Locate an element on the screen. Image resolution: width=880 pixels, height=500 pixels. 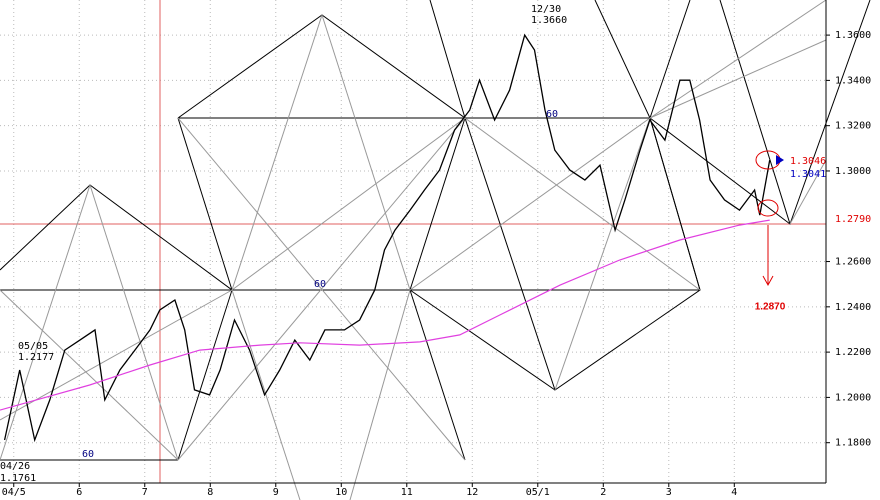
annotation: 1.3041 is located at coordinates (808, 174).